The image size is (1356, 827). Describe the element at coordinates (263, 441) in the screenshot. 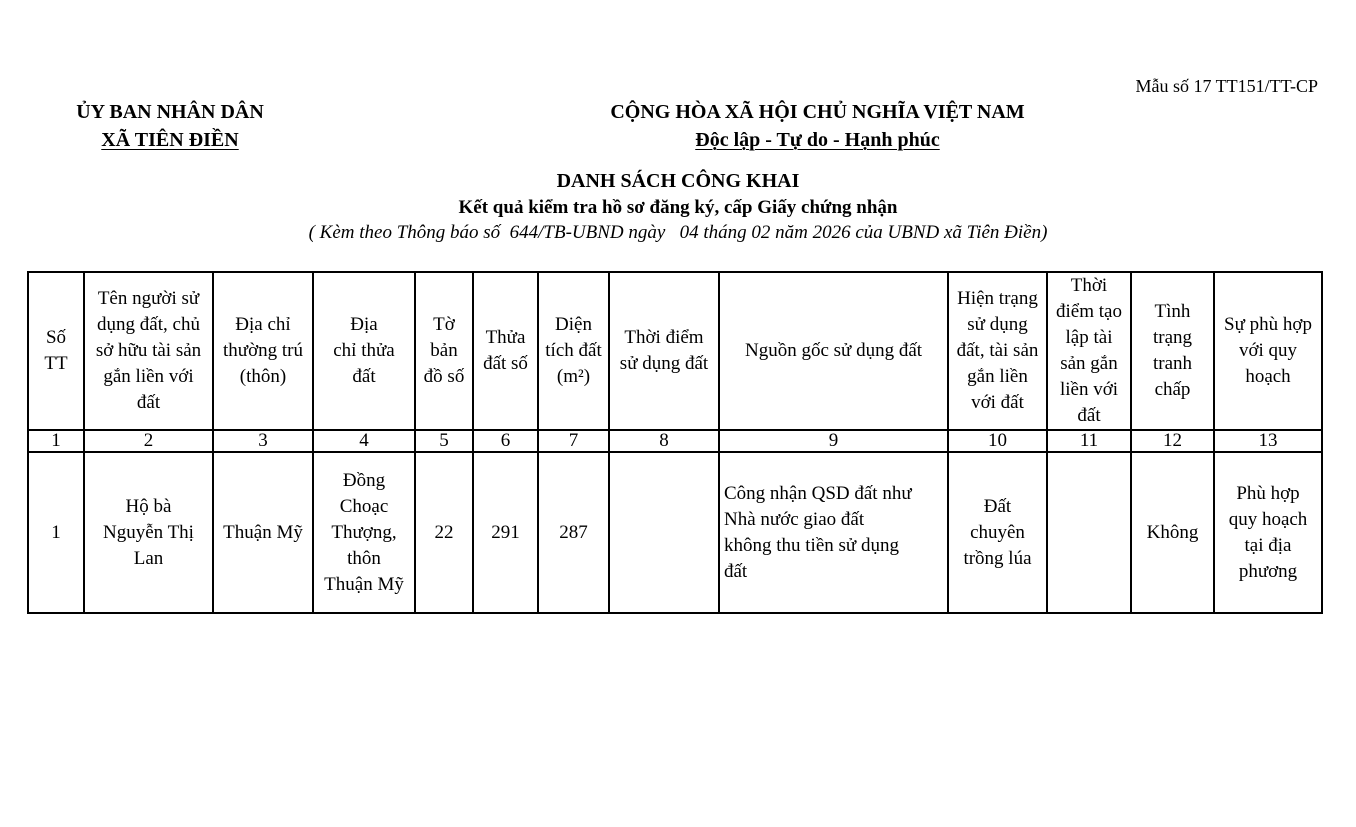

I see `column-number-3: 3` at that location.